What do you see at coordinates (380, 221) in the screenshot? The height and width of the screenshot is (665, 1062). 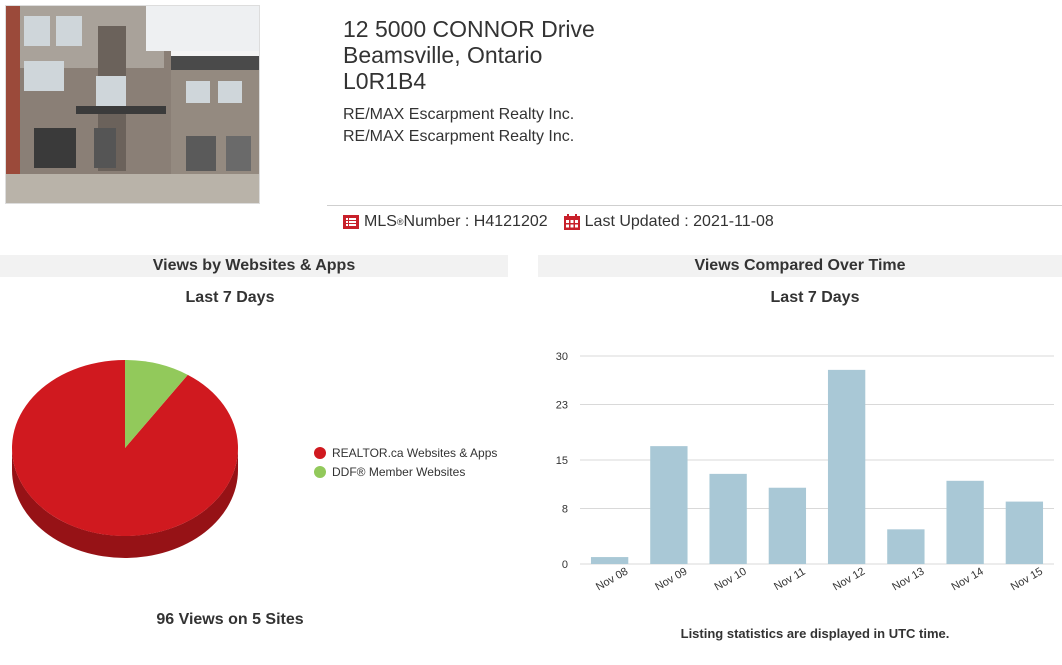 I see `mls-label: MLS` at bounding box center [380, 221].